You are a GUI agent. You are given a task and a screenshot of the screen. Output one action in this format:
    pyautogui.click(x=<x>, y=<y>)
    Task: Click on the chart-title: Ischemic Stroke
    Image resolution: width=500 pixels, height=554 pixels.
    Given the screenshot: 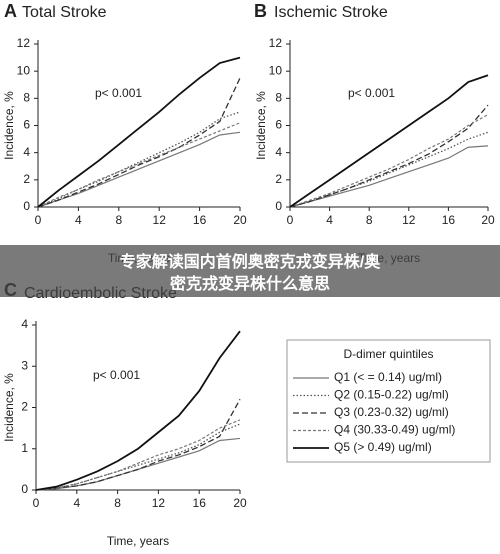 What is the action you would take?
    pyautogui.click(x=331, y=12)
    